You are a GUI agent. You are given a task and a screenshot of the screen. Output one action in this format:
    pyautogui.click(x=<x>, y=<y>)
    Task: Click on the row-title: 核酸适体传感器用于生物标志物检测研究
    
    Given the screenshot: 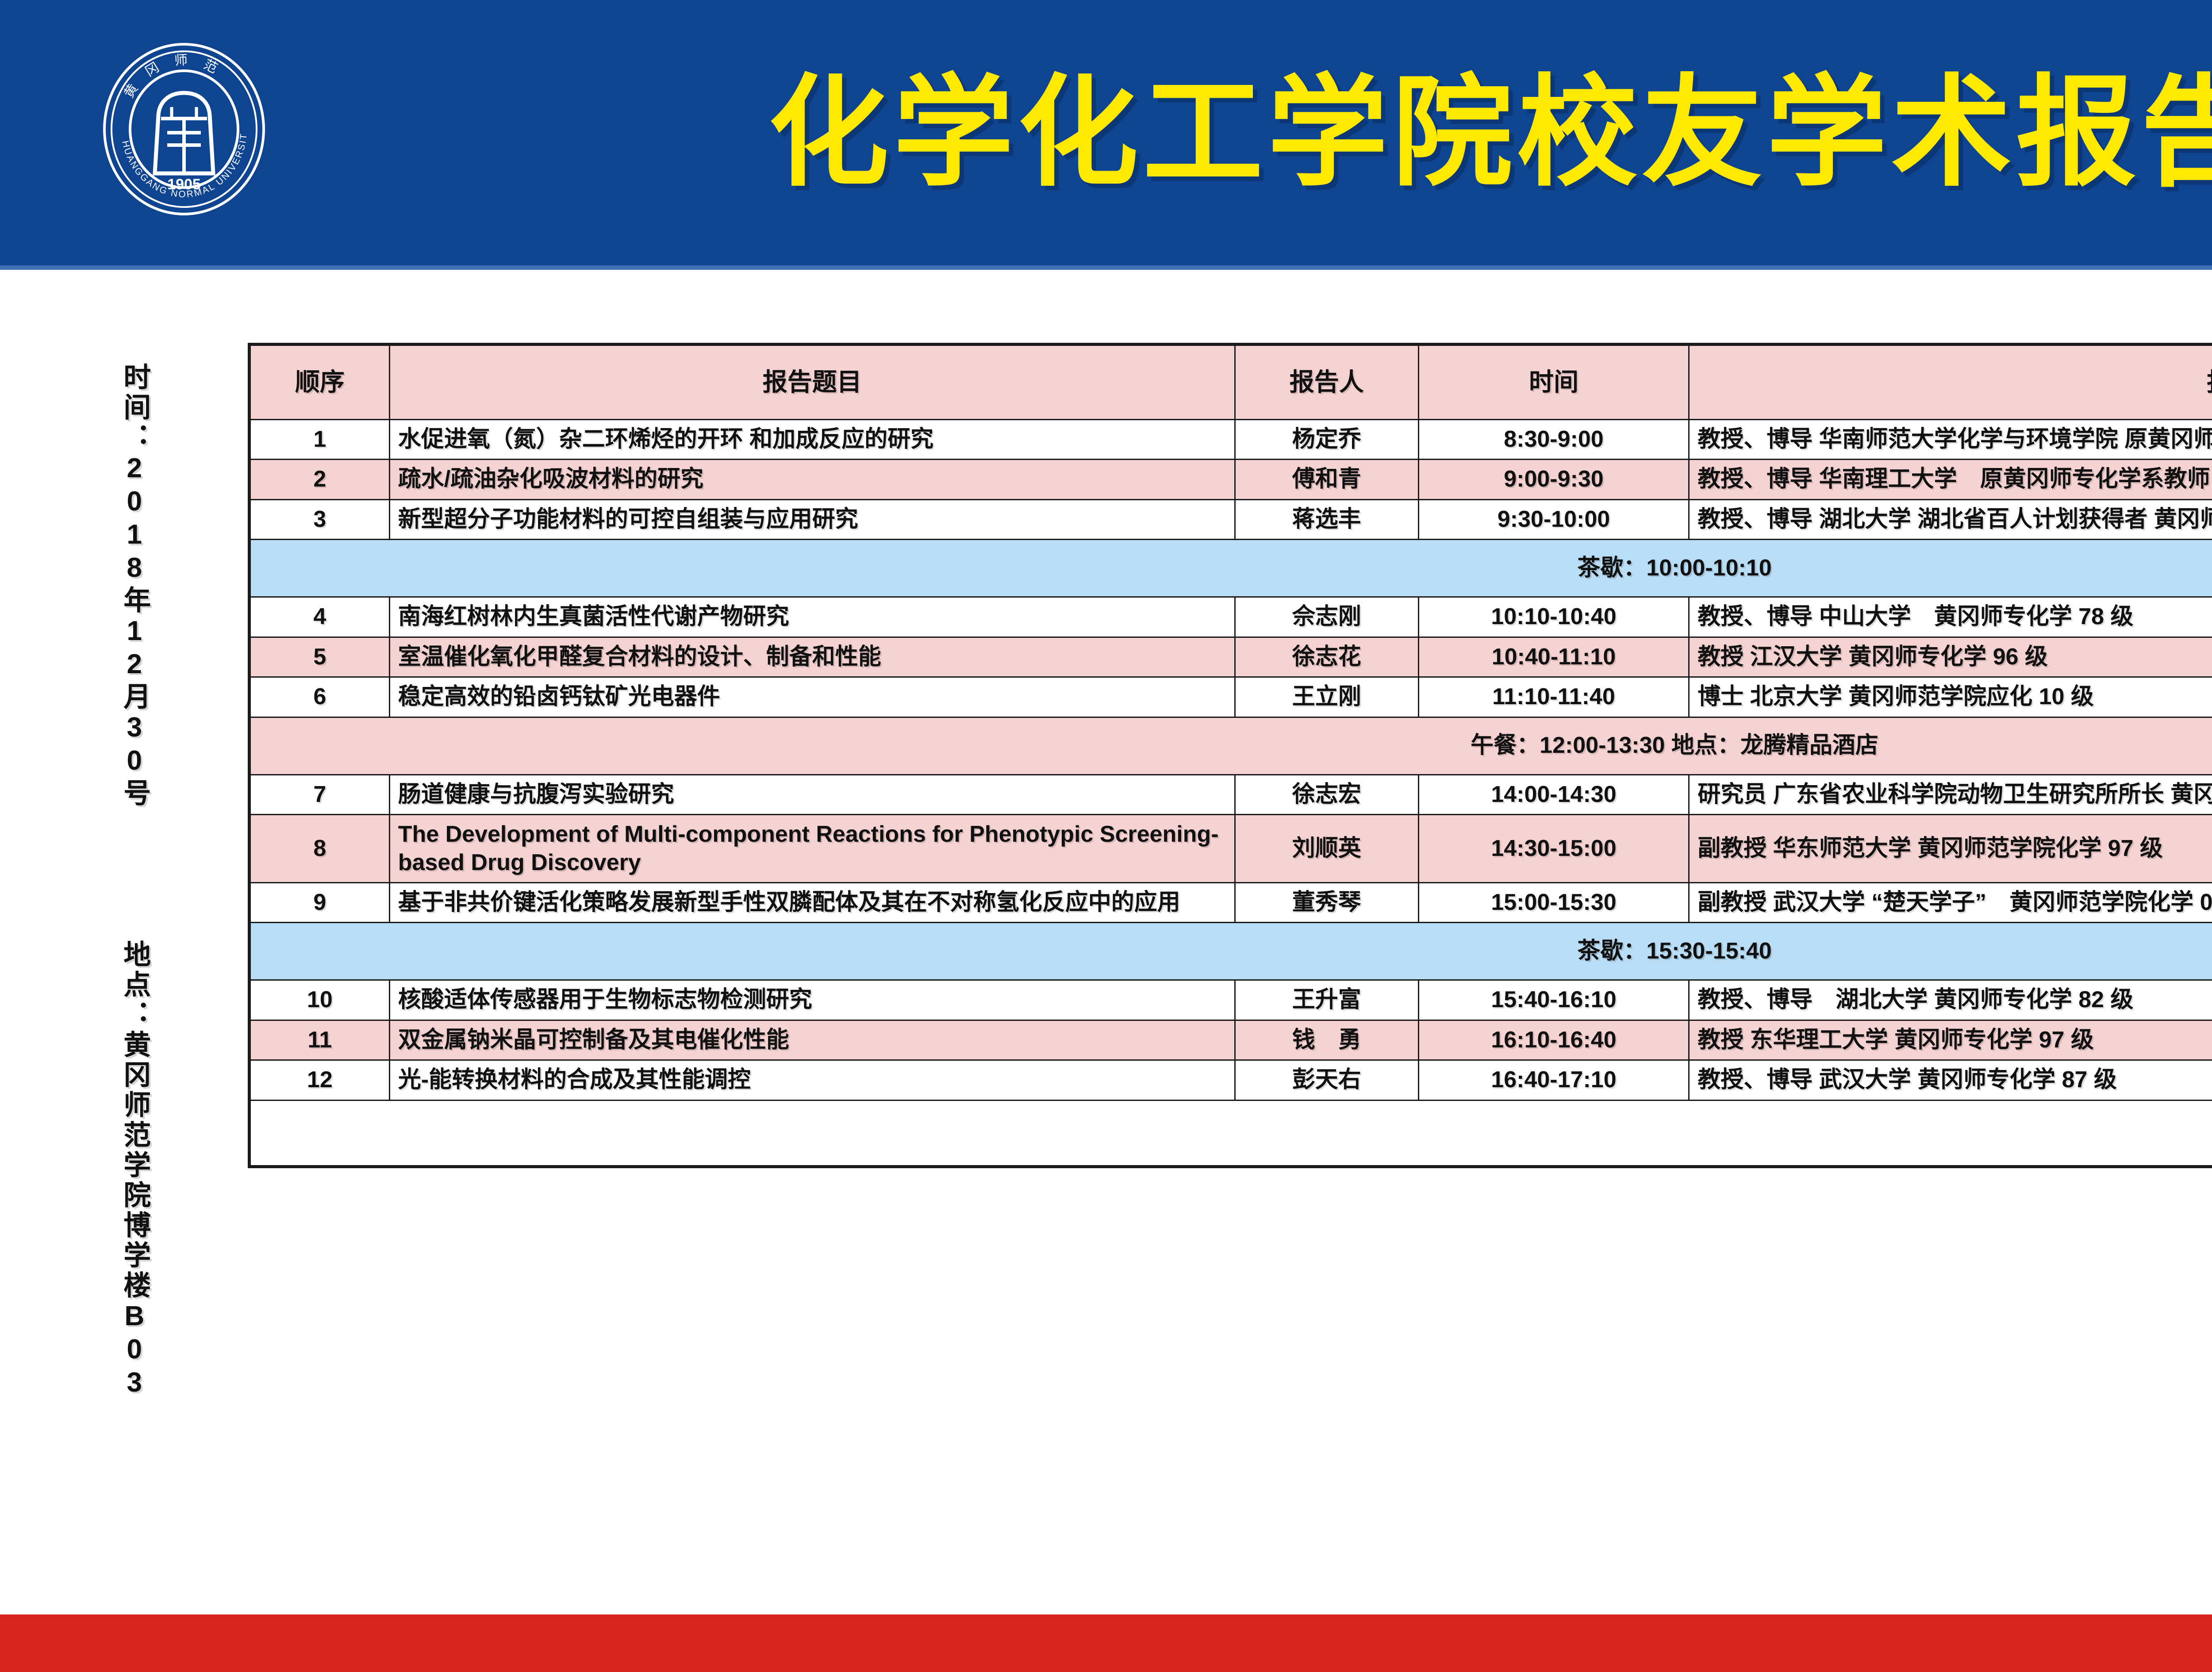 What is the action you would take?
    pyautogui.click(x=812, y=1000)
    